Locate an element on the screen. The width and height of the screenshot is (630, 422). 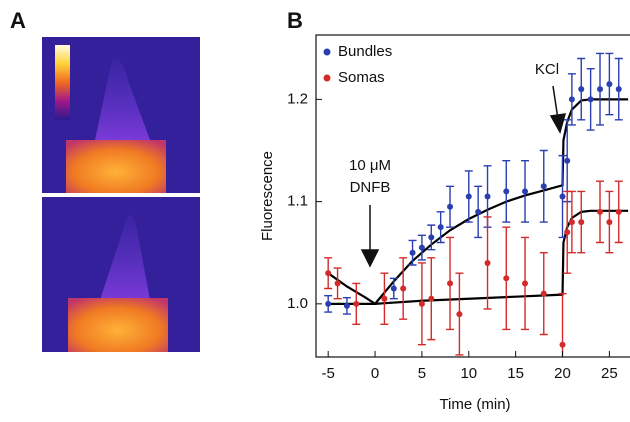
x-tick-label: 5 is located at coordinates (422, 373).